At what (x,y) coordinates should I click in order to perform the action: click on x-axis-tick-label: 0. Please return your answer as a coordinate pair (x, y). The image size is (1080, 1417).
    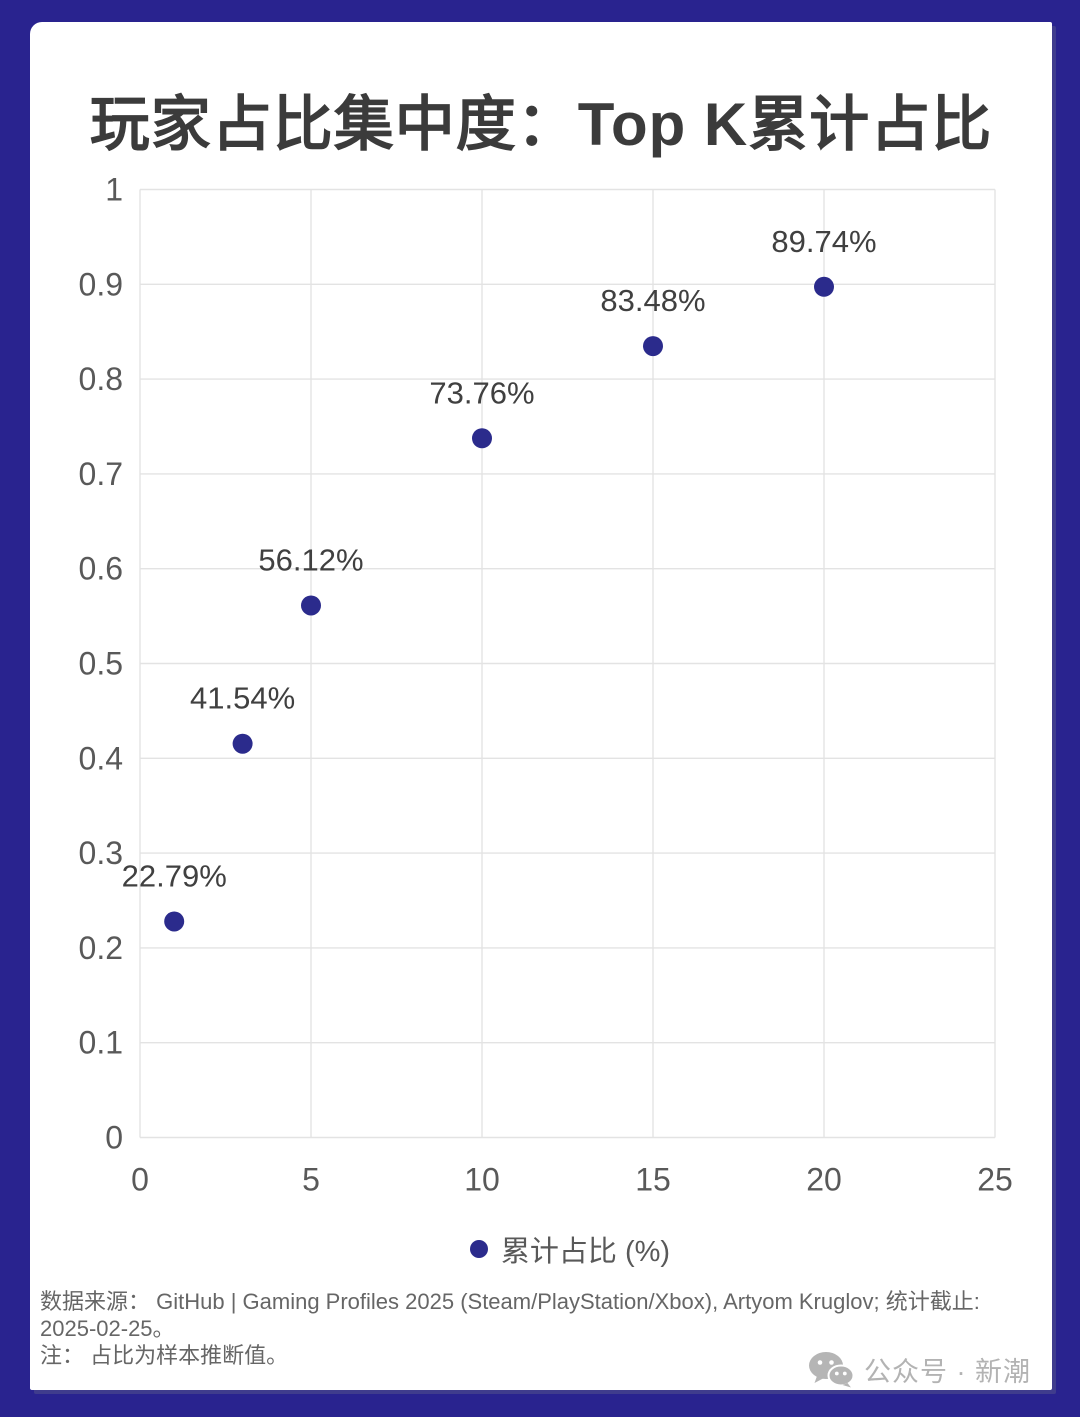
    Looking at the image, I should click on (140, 1180).